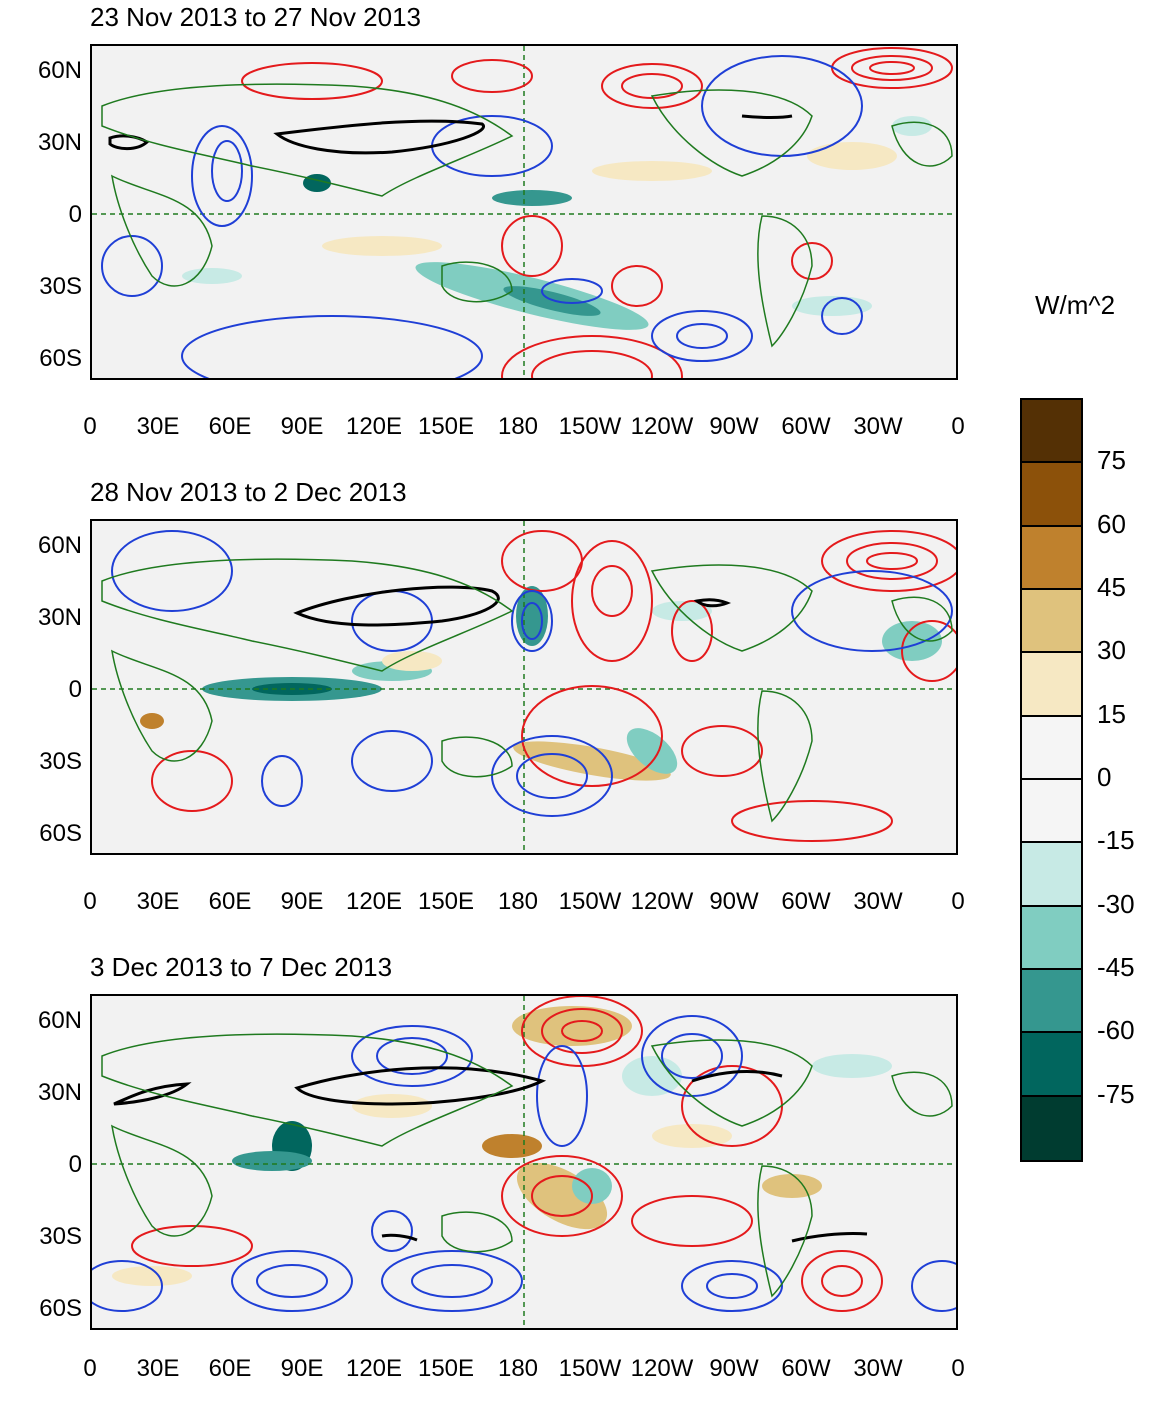  What do you see at coordinates (1111, 523) in the screenshot?
I see `colorbar-label: 60` at bounding box center [1111, 523].